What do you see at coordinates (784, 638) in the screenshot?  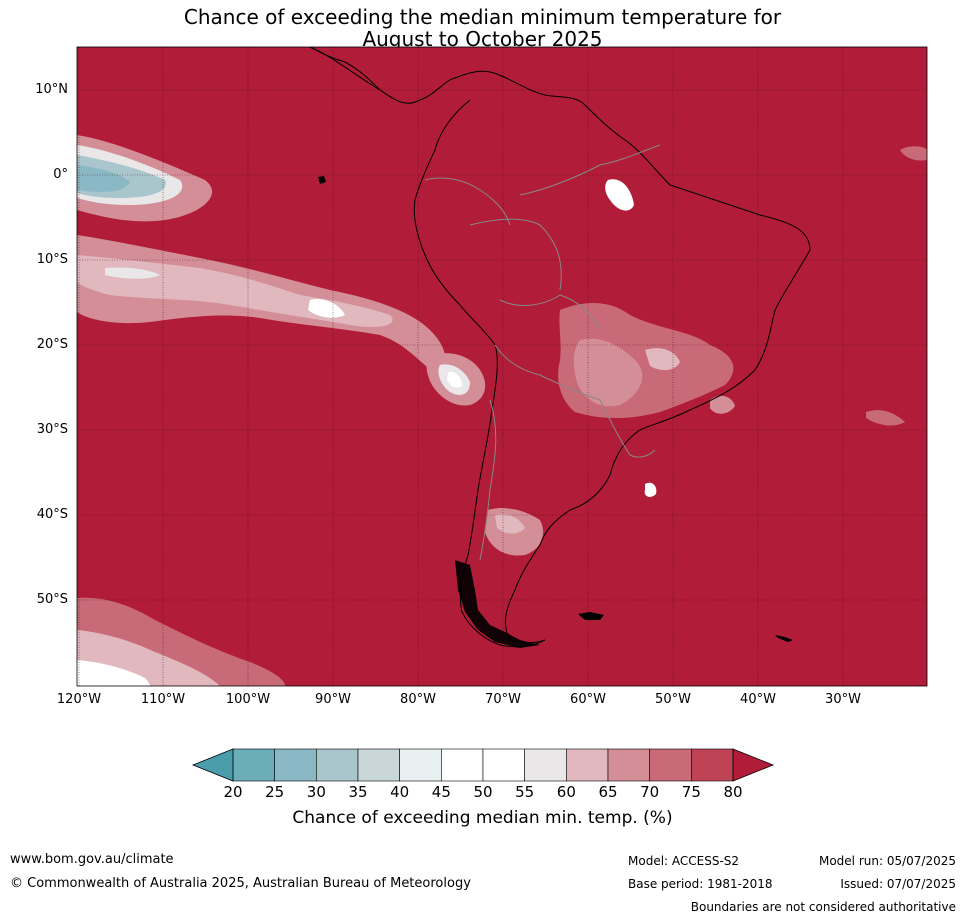 I see `island-south-georgia` at bounding box center [784, 638].